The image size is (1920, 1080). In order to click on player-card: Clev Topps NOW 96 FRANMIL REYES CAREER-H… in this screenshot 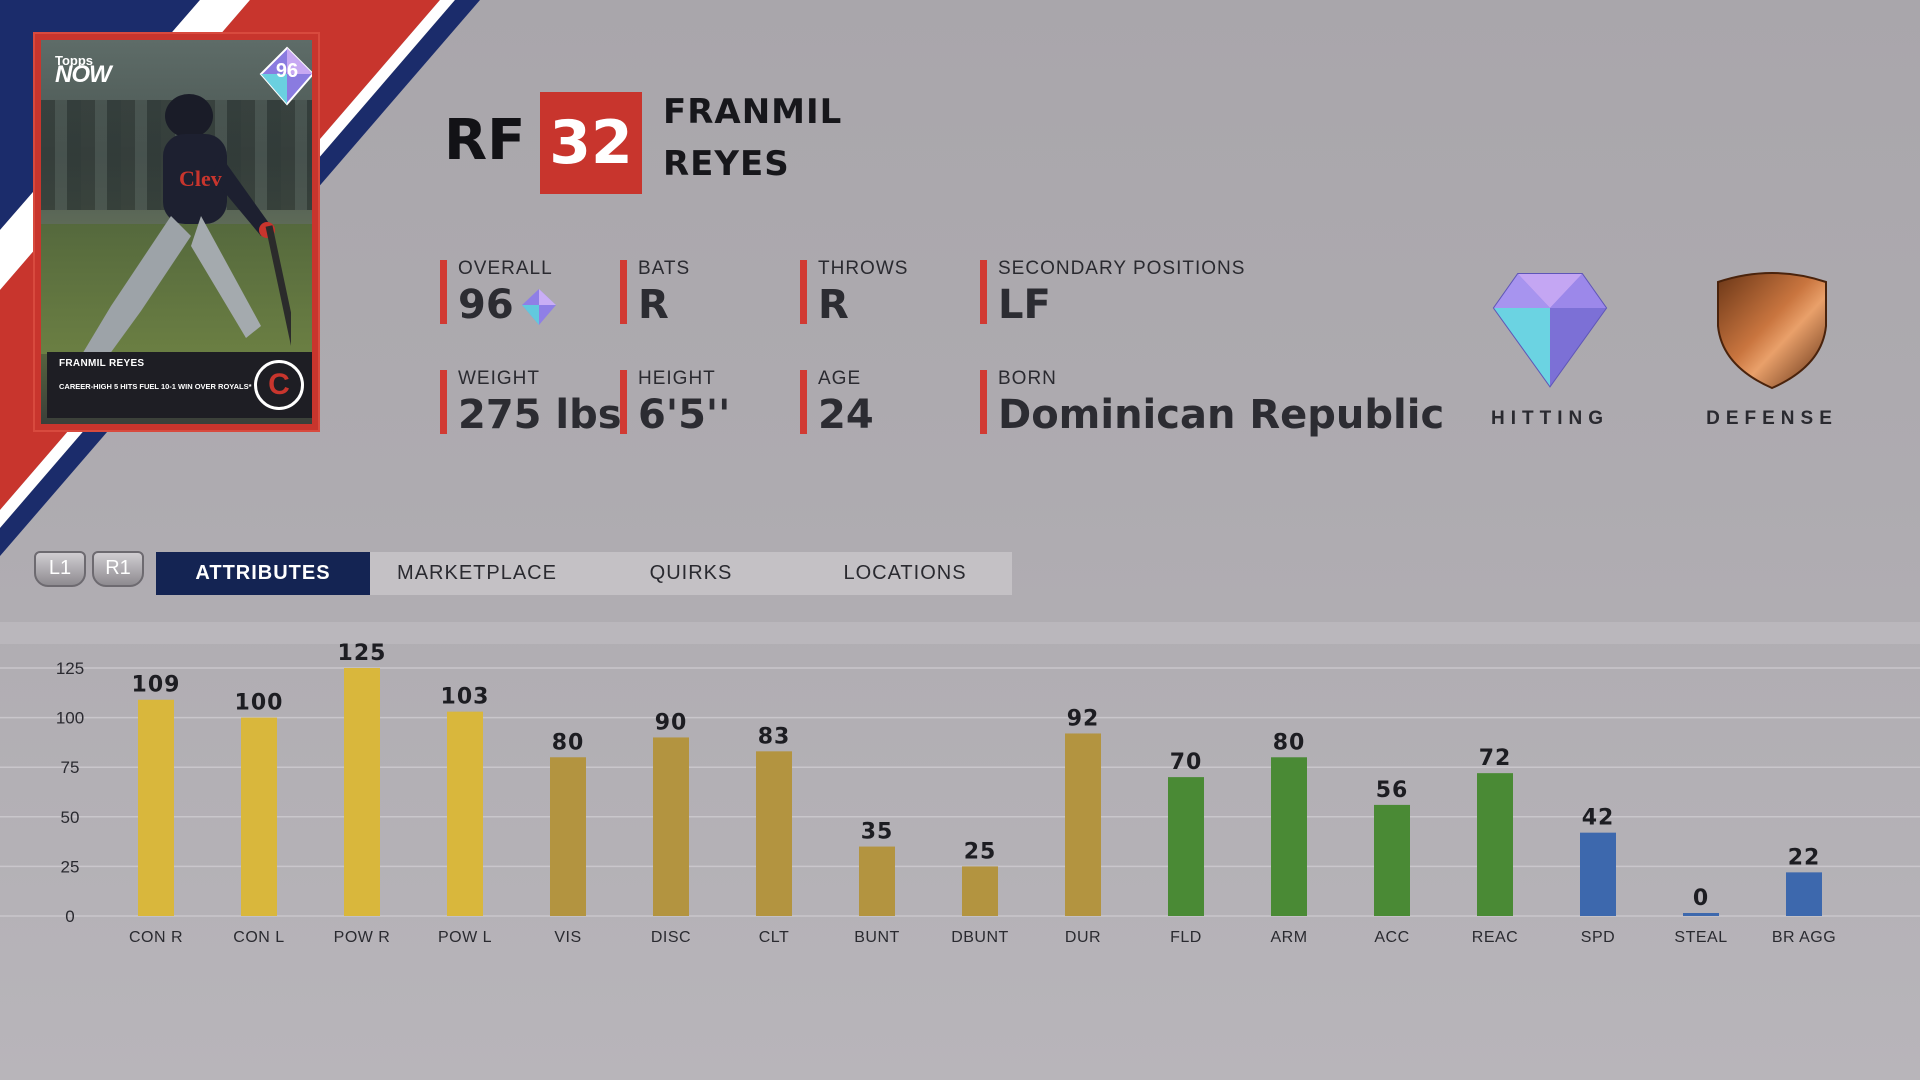, I will do `click(176, 232)`.